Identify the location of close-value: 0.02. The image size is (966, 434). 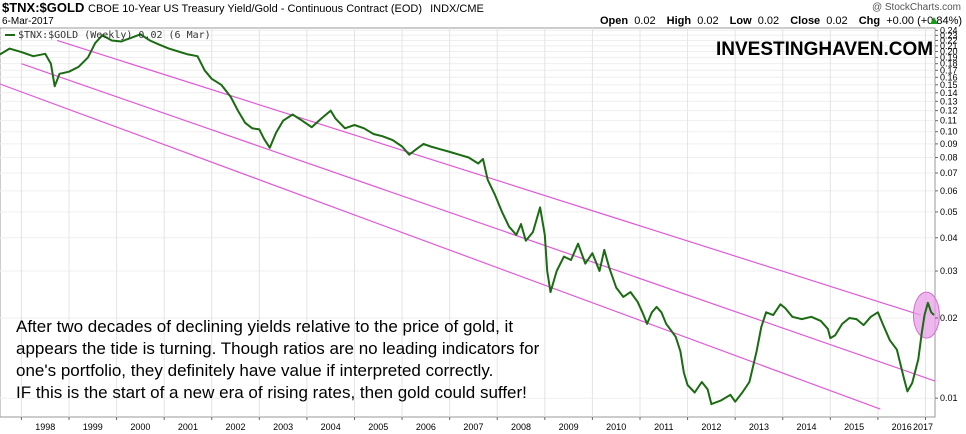
(836, 21).